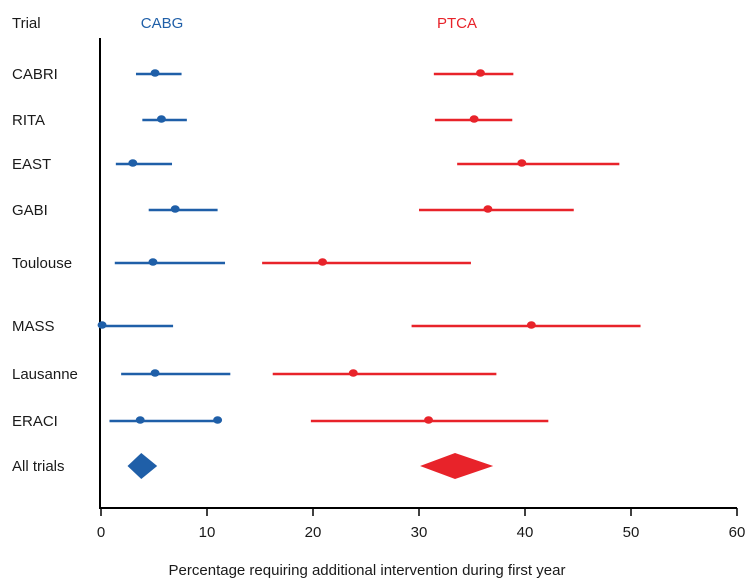 Image resolution: width=746 pixels, height=582 pixels. Describe the element at coordinates (142, 466) in the screenshot. I see `cabg-pooled-diamond` at that location.